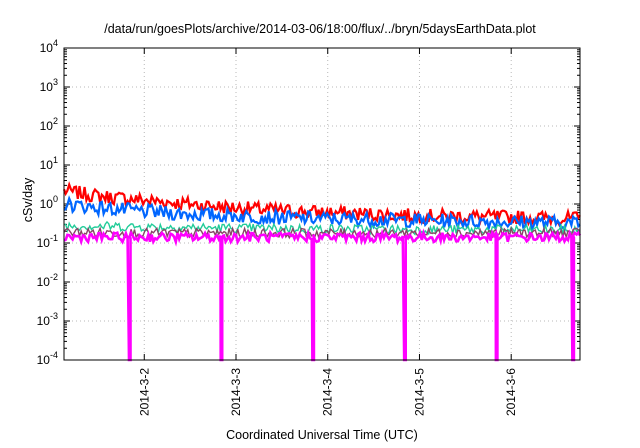 The height and width of the screenshot is (448, 640). I want to click on y-tick-label: 10⁻⁴, so click(47, 358).